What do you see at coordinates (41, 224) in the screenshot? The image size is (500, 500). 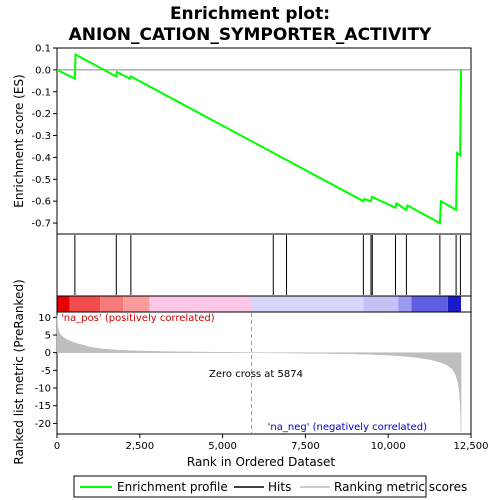 I see `es-y-tick-label: -0.7` at bounding box center [41, 224].